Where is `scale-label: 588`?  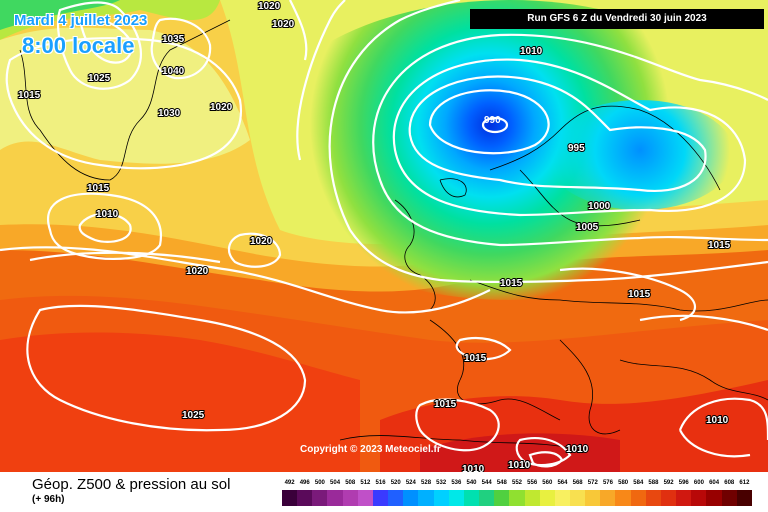 scale-label: 588 is located at coordinates (653, 483).